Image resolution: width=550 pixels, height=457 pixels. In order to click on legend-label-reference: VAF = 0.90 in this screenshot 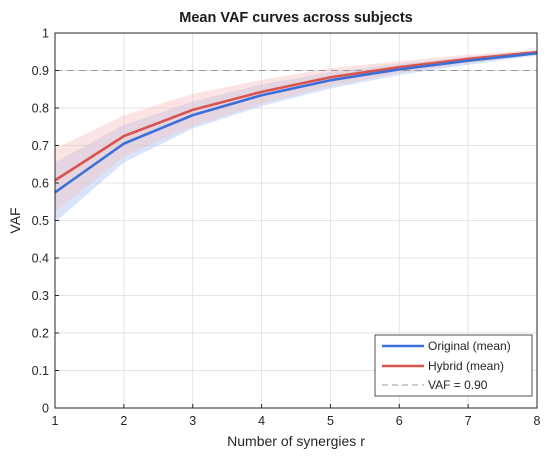, I will do `click(458, 385)`.